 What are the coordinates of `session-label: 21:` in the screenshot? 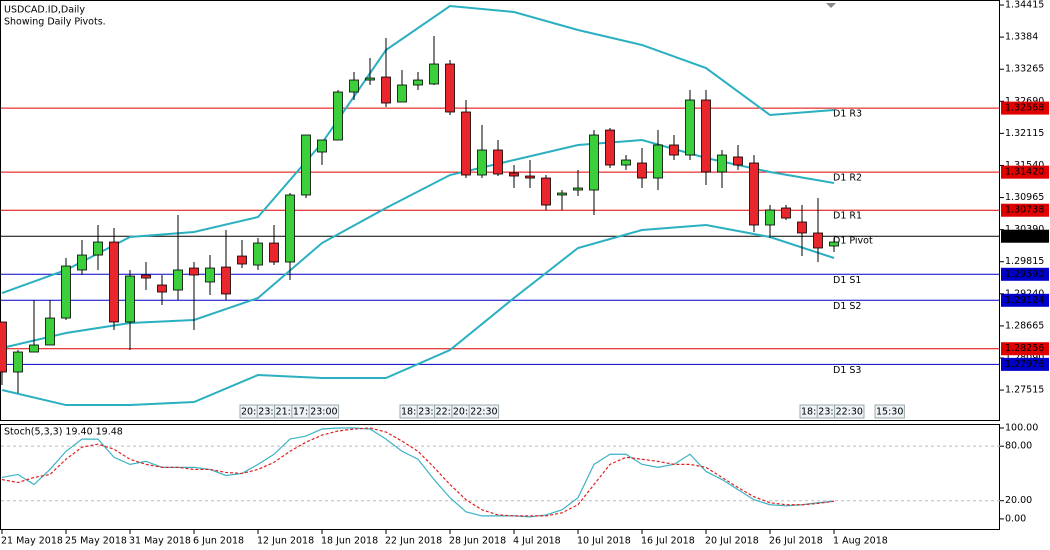 It's located at (283, 412).